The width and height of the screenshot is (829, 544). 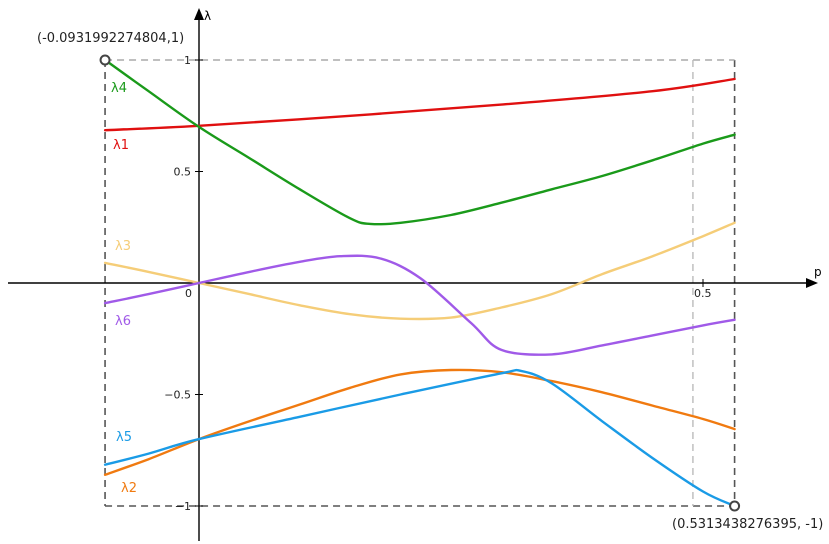 I want to click on series-label-4: λ4, so click(x=119, y=88).